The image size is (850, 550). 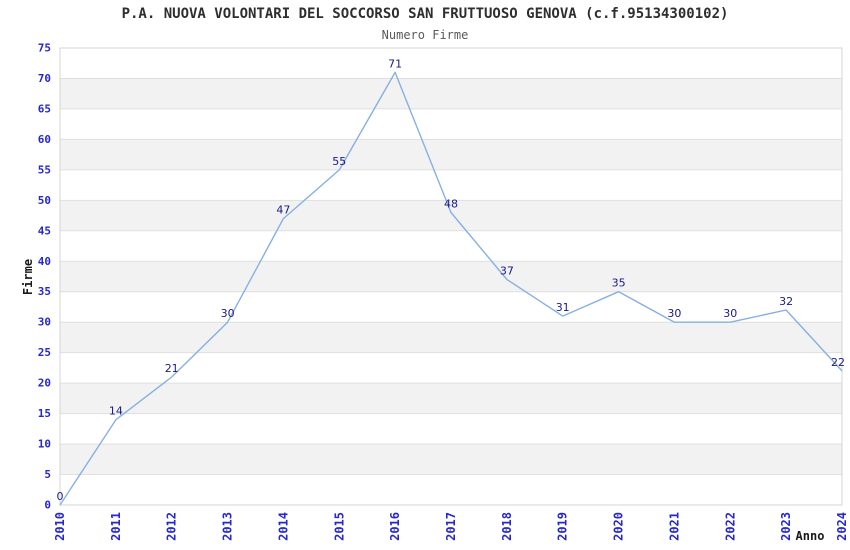 What do you see at coordinates (116, 526) in the screenshot?
I see `x-tick-label: 2011` at bounding box center [116, 526].